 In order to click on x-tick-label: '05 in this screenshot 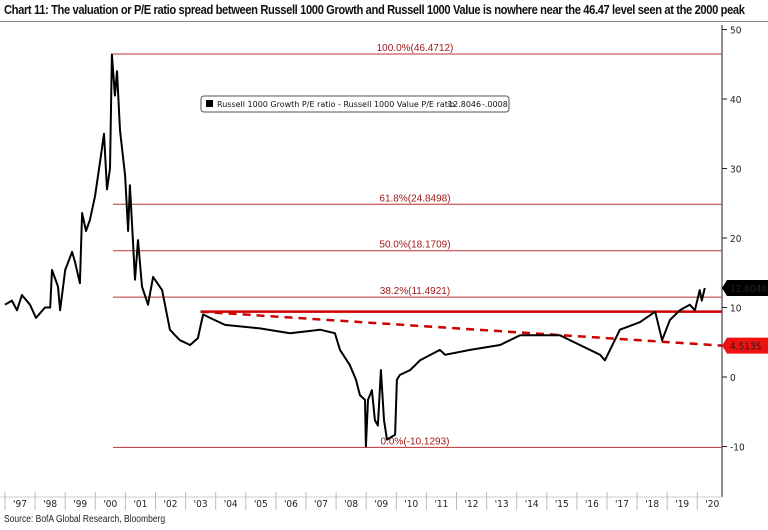, I will do `click(261, 504)`.